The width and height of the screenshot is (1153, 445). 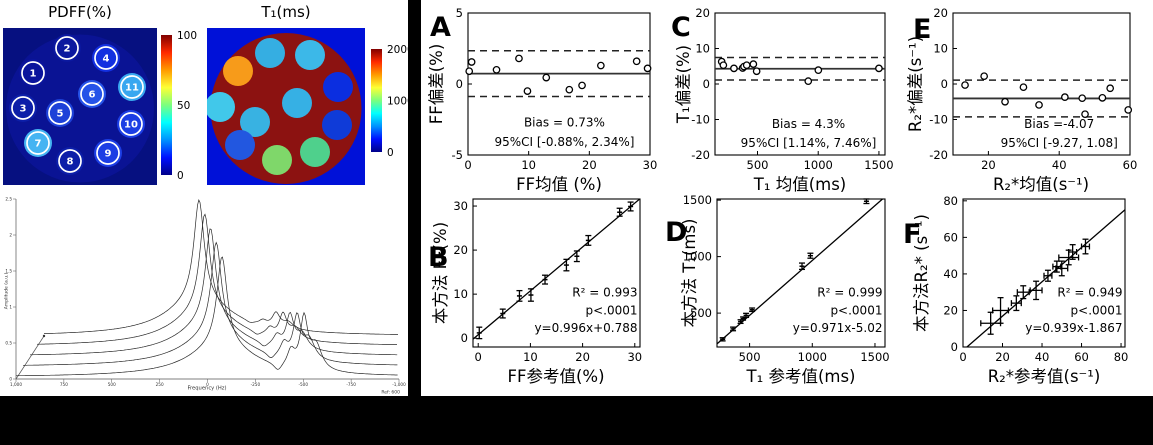 What do you see at coordinates (801, 376) in the screenshot?
I see `x-axis-label: T₁ 参考值(ms)` at bounding box center [801, 376].